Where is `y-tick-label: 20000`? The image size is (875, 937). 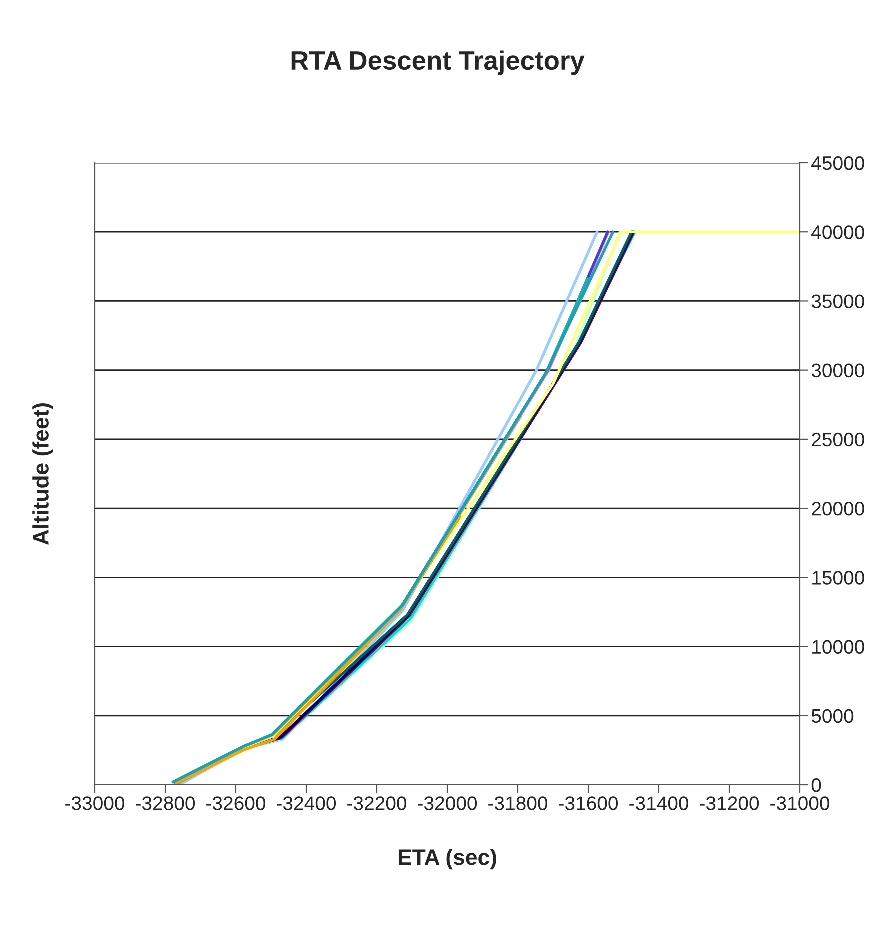 y-tick-label: 20000 is located at coordinates (838, 509).